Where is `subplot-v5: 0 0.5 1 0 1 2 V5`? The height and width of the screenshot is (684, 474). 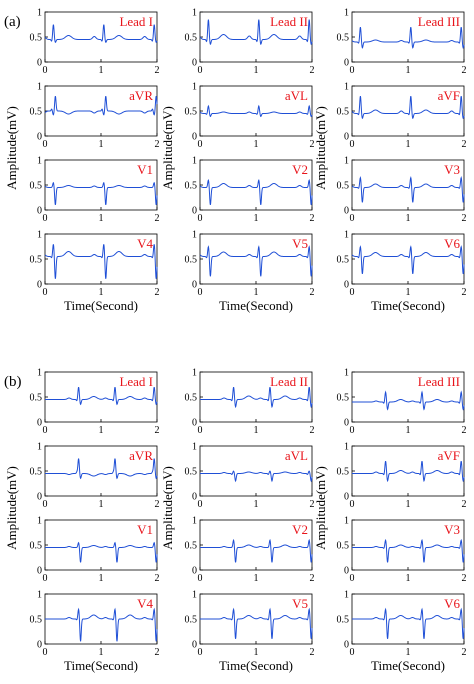
subplot-v5: 0 0.5 1 0 1 2 V5 is located at coordinates (250, 264).